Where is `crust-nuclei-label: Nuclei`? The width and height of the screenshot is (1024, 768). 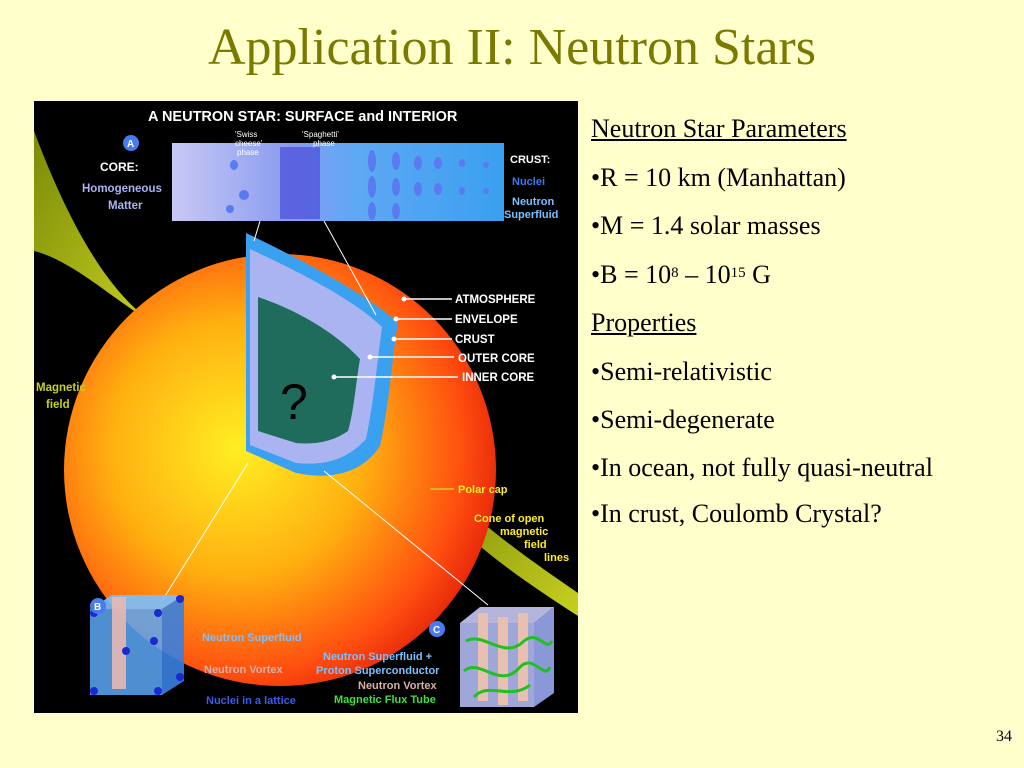 crust-nuclei-label: Nuclei is located at coordinates (528, 182).